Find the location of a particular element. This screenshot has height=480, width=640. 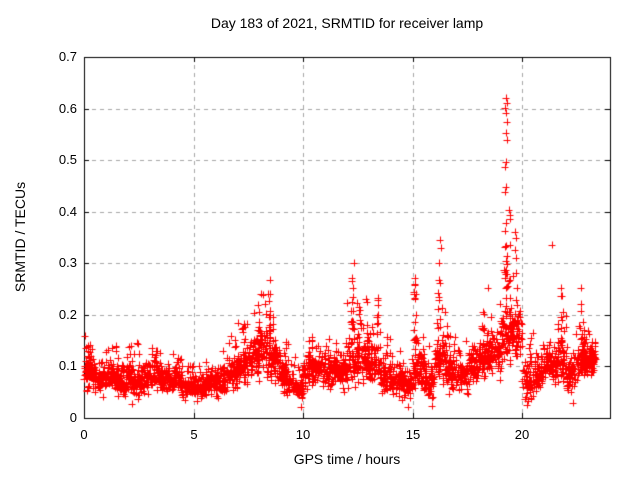

y-tick-label: 0.7 is located at coordinates (67, 56).